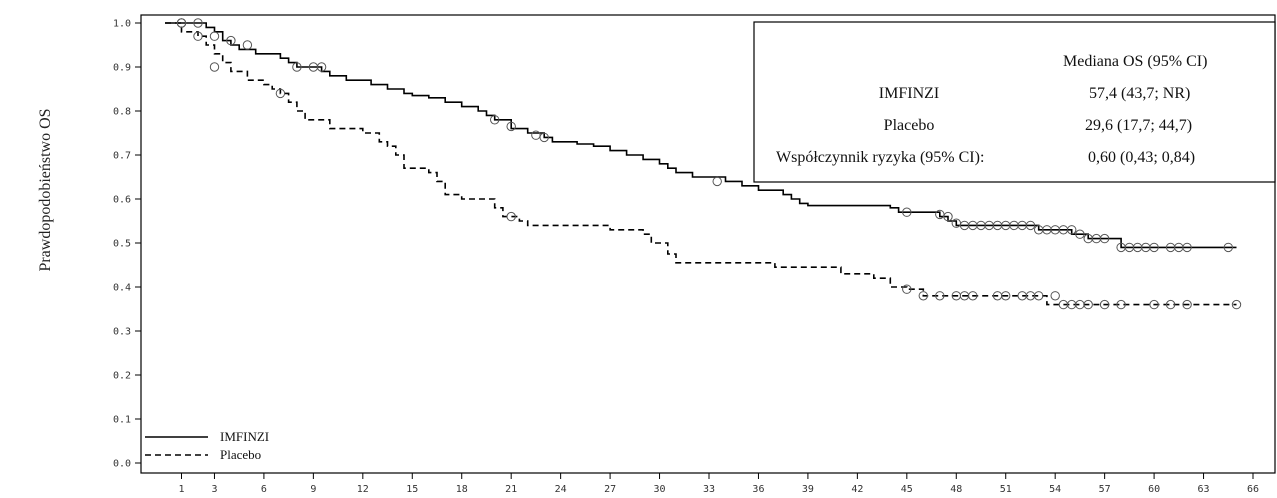 The height and width of the screenshot is (498, 1277). Describe the element at coordinates (1154, 489) in the screenshot. I see `x-tick-label: 60` at that location.